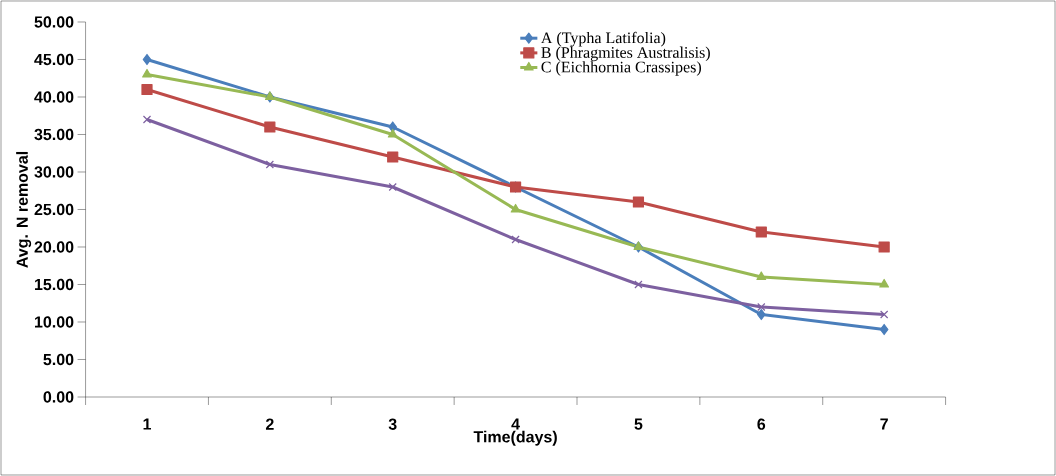  What do you see at coordinates (54, 284) in the screenshot?
I see `y-tick-label: 15.00` at bounding box center [54, 284].